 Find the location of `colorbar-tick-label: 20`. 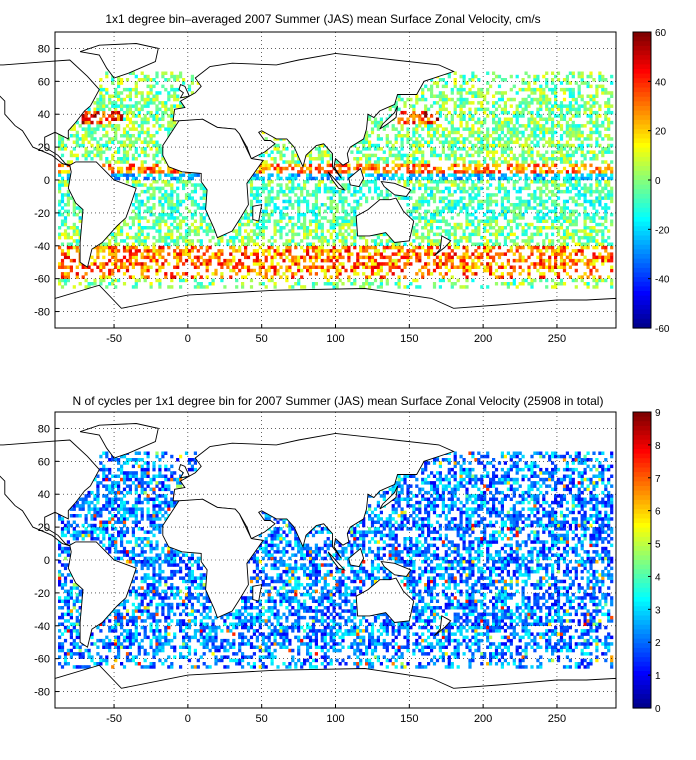

colorbar-tick-label: 20 is located at coordinates (661, 132).